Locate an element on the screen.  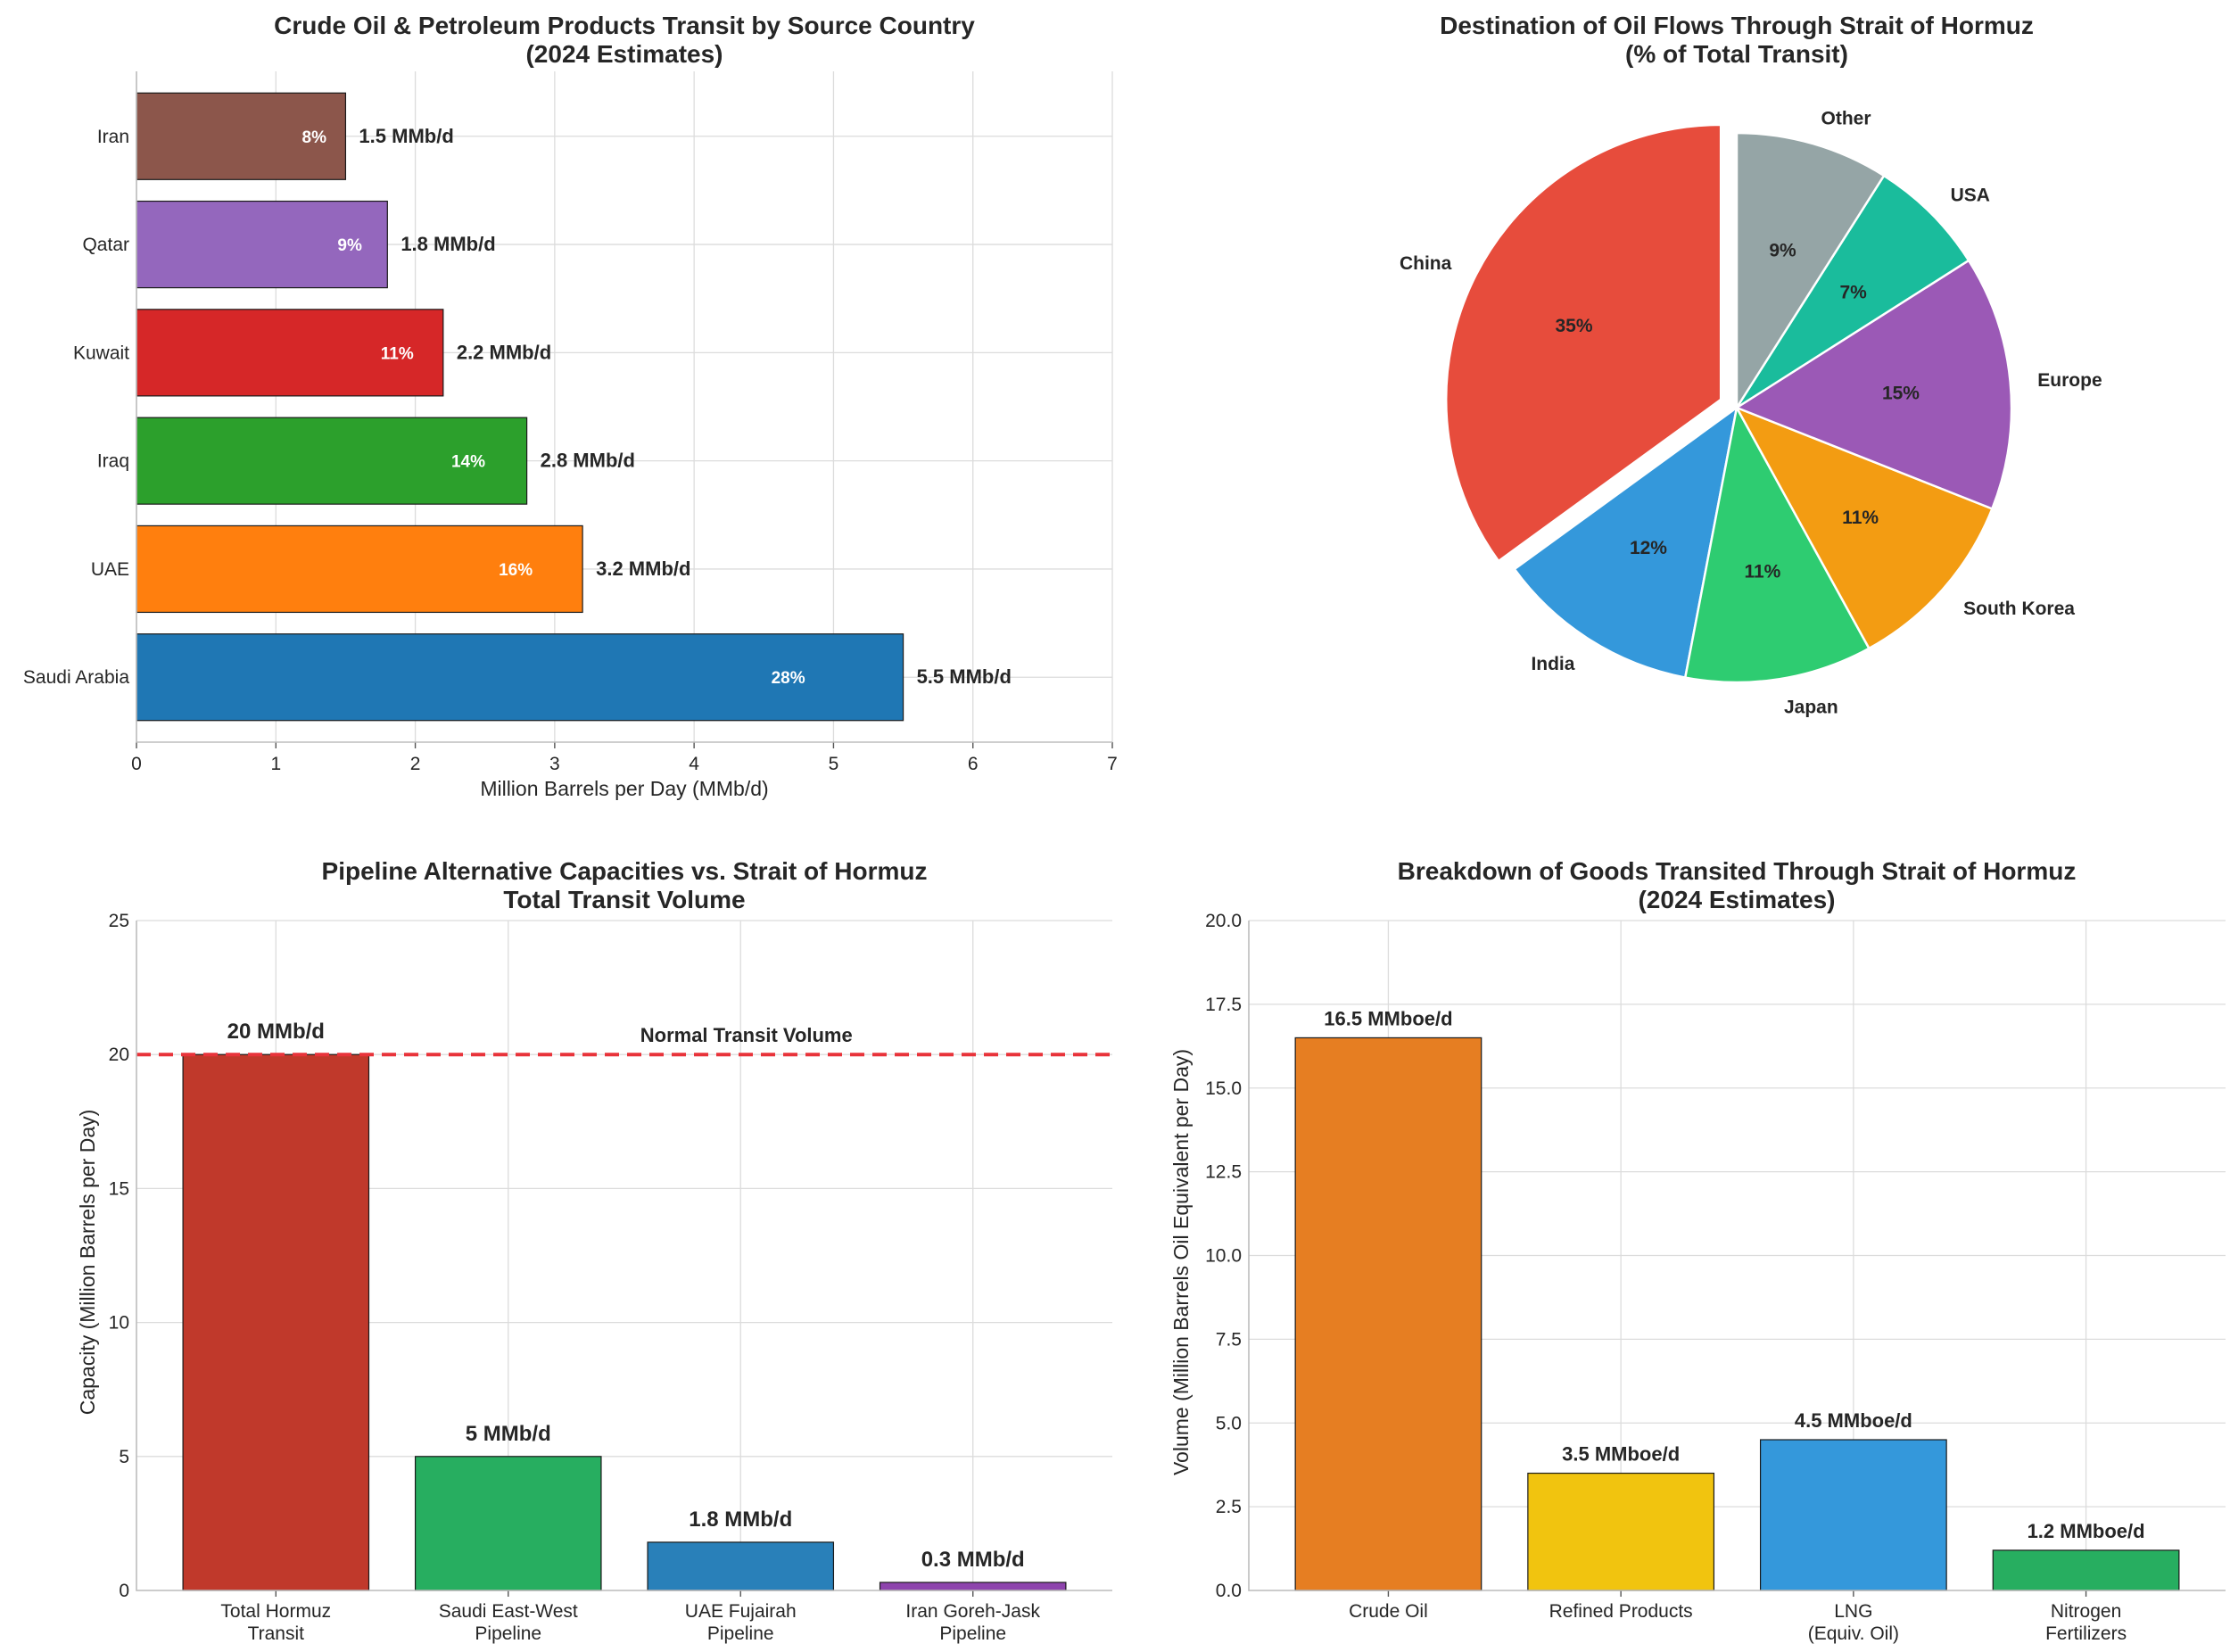
chart1-value-label: 1.8 MMb/d is located at coordinates (448, 244).